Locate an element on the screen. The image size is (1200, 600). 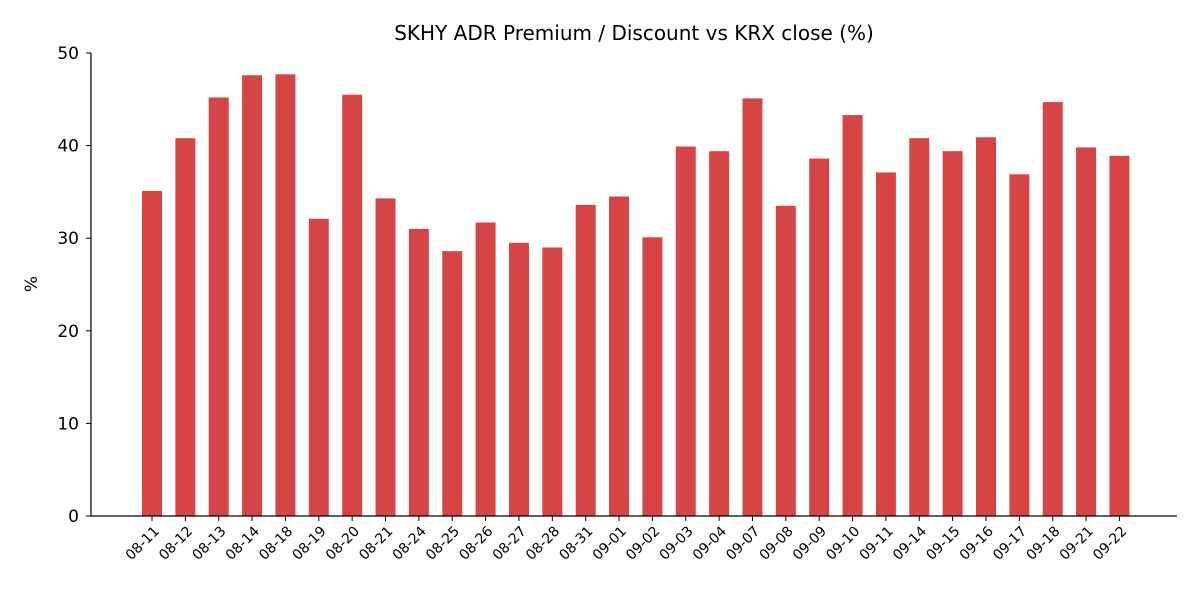
x-tick-label: 09-17 is located at coordinates (1010, 544).